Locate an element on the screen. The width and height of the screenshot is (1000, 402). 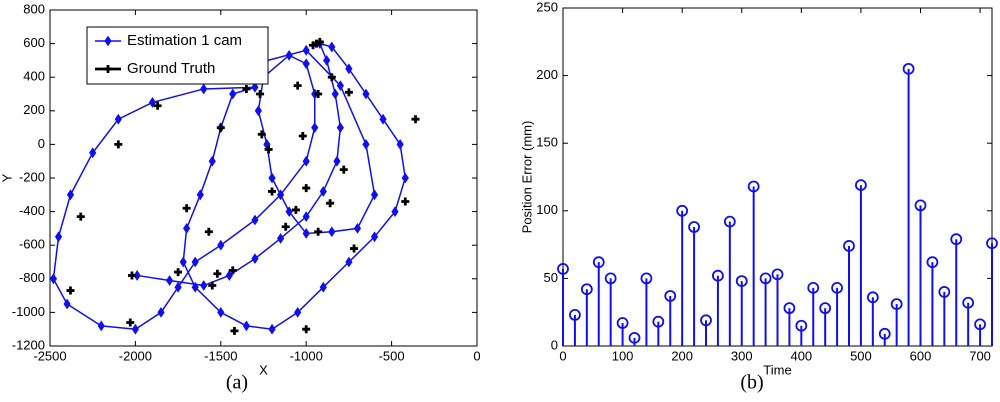
y-tick-label: 150 is located at coordinates (547, 142).